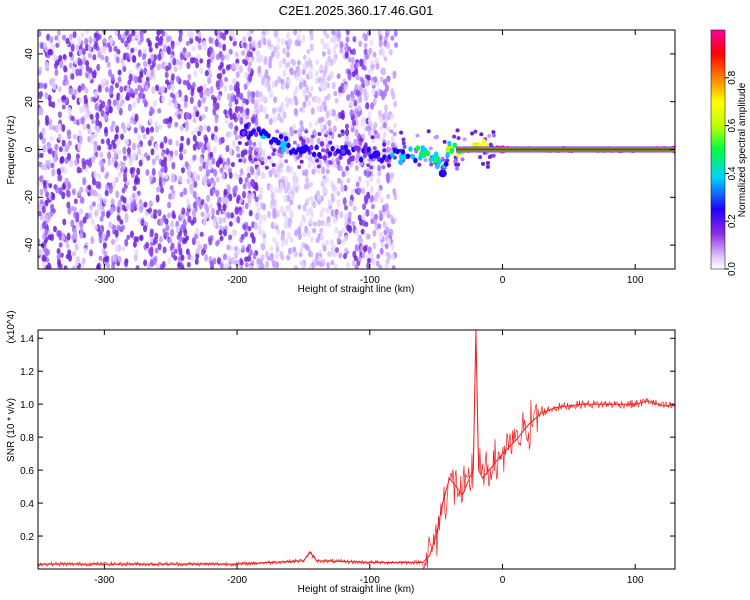 Image resolution: width=750 pixels, height=600 pixels. I want to click on colorbar-gradient, so click(718, 149).